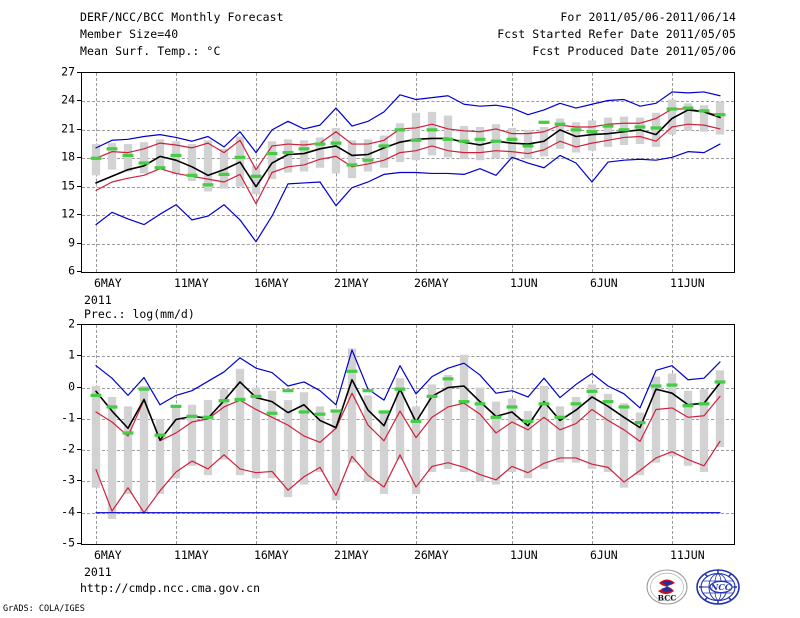 The width and height of the screenshot is (800, 618). I want to click on x-axis-tick-label: 6MAY, so click(108, 283).